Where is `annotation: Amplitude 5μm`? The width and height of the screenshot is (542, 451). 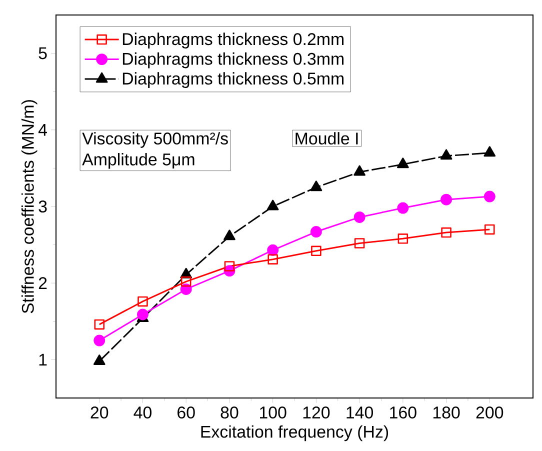 annotation: Amplitude 5μm is located at coordinates (138, 161).